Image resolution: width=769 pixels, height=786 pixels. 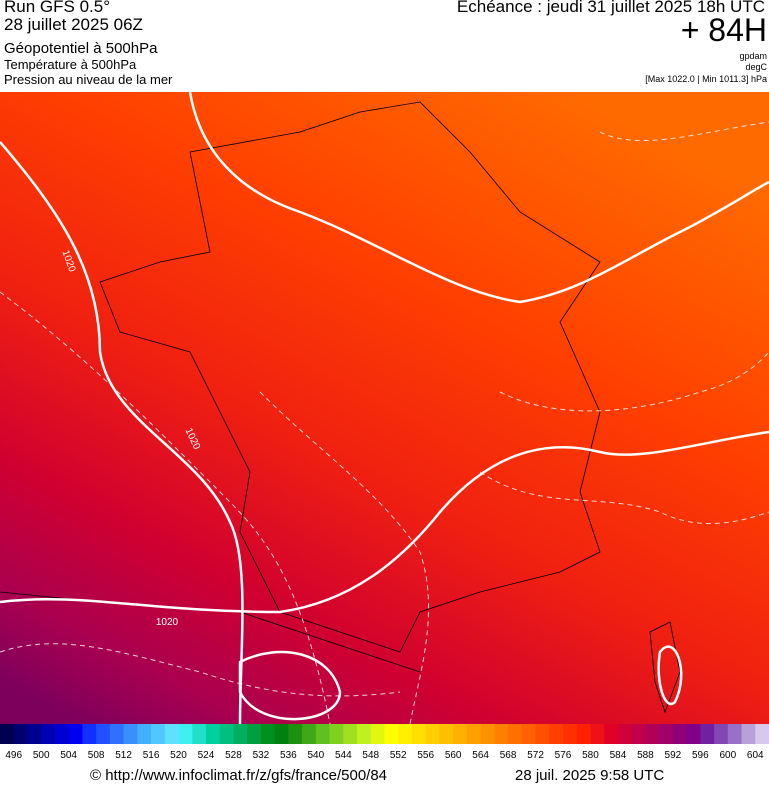 What do you see at coordinates (96, 755) in the screenshot?
I see `scale-label: 508` at bounding box center [96, 755].